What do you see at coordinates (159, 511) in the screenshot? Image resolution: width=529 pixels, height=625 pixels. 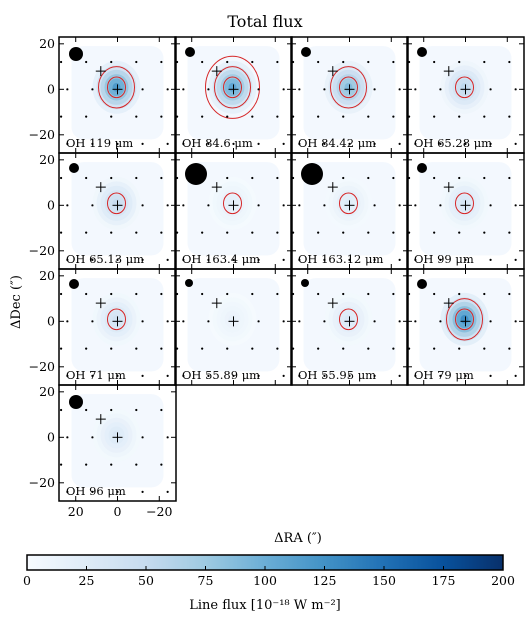 I see `x-tick-label: −20` at bounding box center [159, 511].